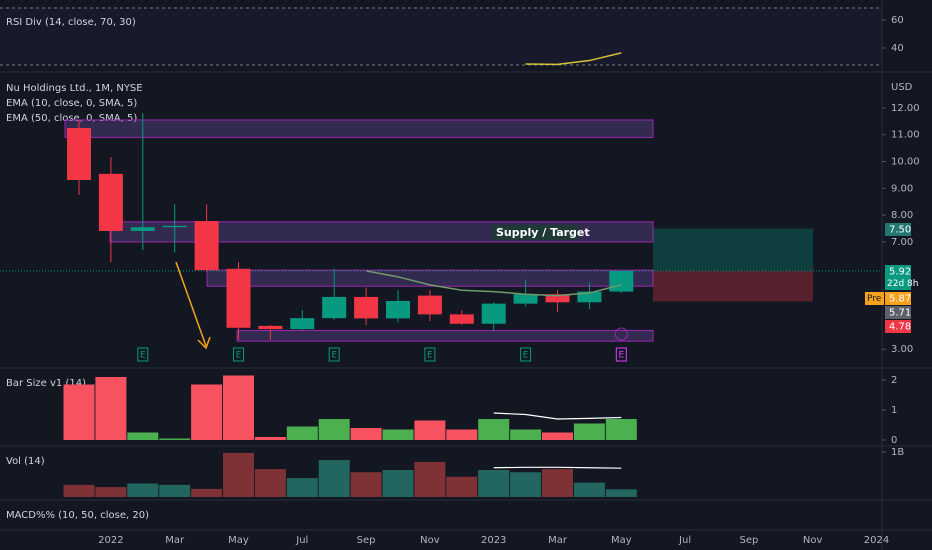 The image size is (932, 550). What do you see at coordinates (493, 540) in the screenshot?
I see `x-tick-label: 2023` at bounding box center [493, 540].